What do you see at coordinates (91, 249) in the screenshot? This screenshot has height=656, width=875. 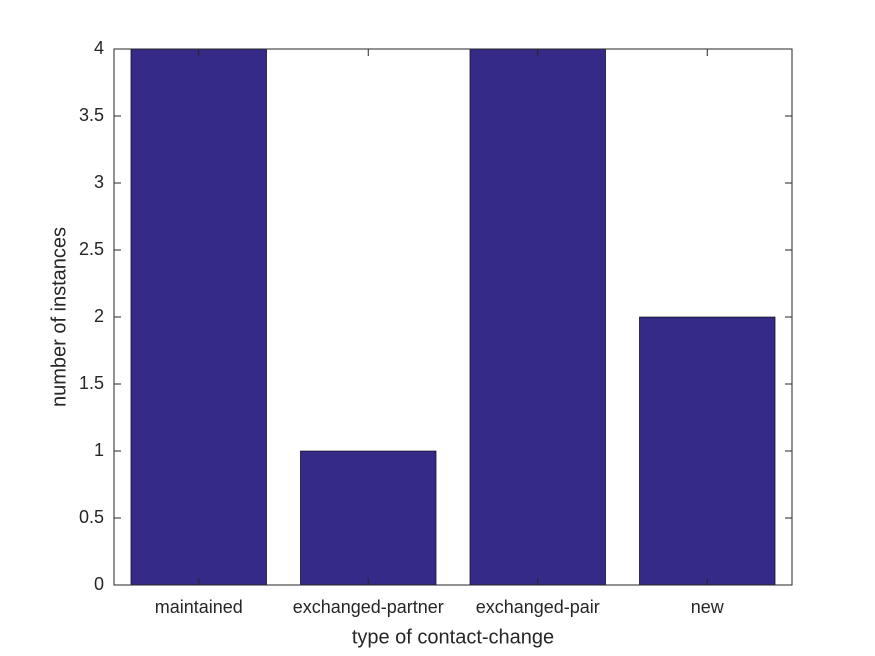 I see `y-tick-label: 2.5` at bounding box center [91, 249].